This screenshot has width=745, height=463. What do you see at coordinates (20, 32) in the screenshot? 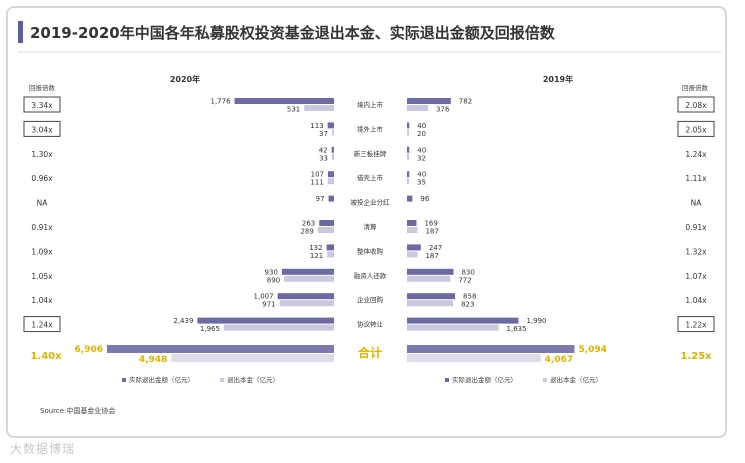
I see `title-accent-bar` at bounding box center [20, 32].